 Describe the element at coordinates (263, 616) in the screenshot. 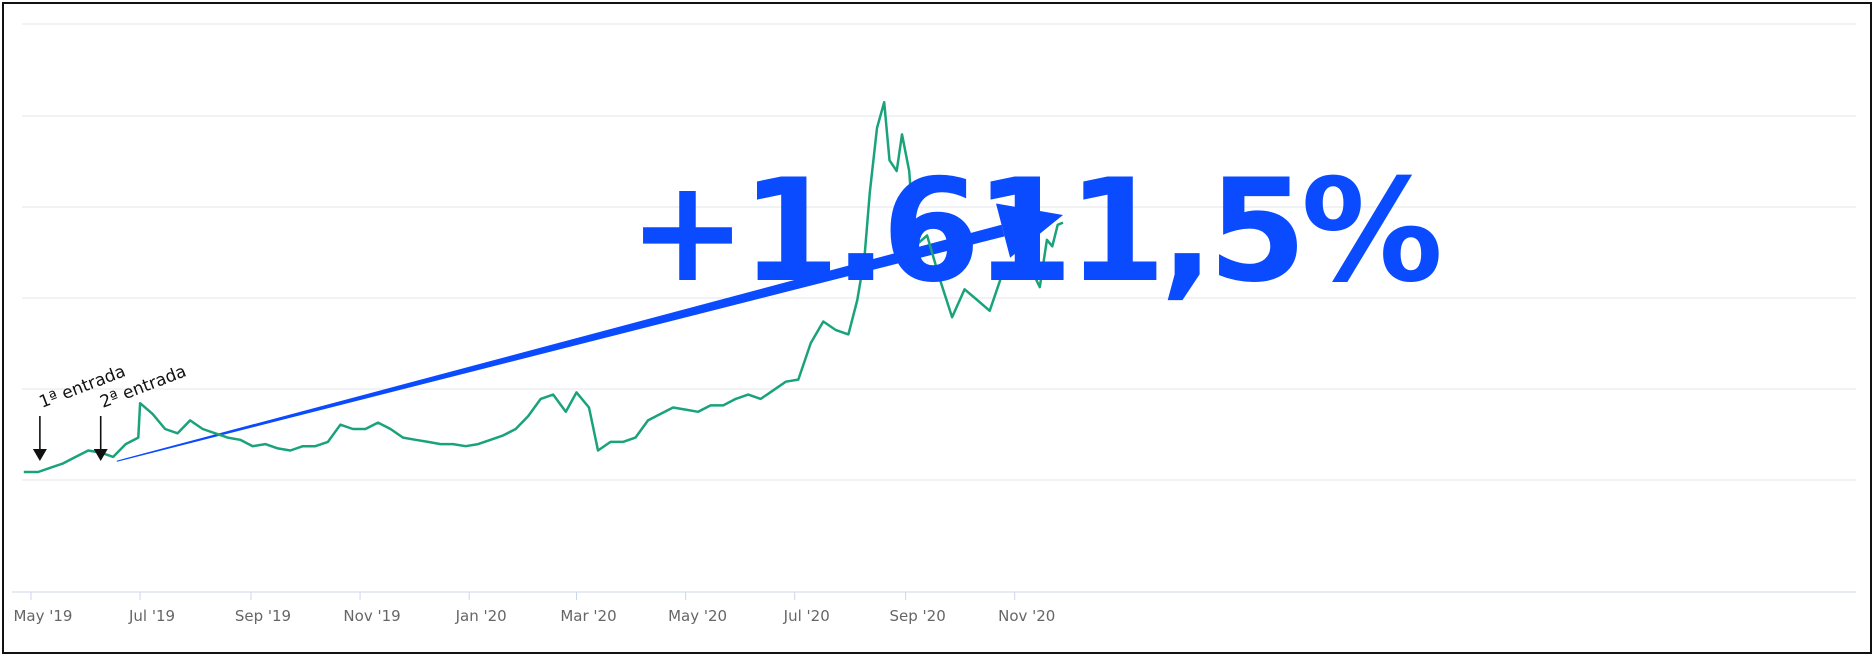

I see `x-tick-label: Sep '19` at that location.